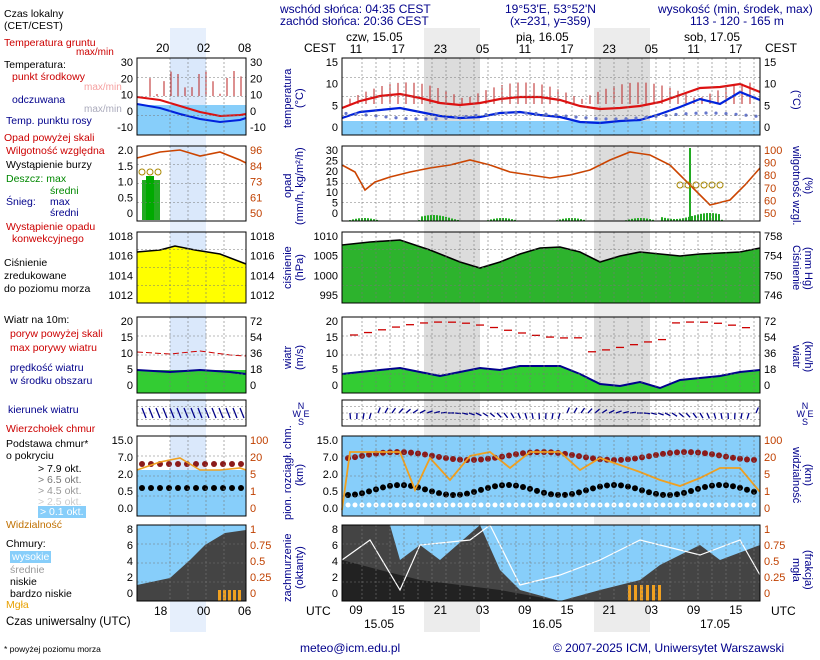  I want to click on hour-bottom: 15, so click(736, 610).